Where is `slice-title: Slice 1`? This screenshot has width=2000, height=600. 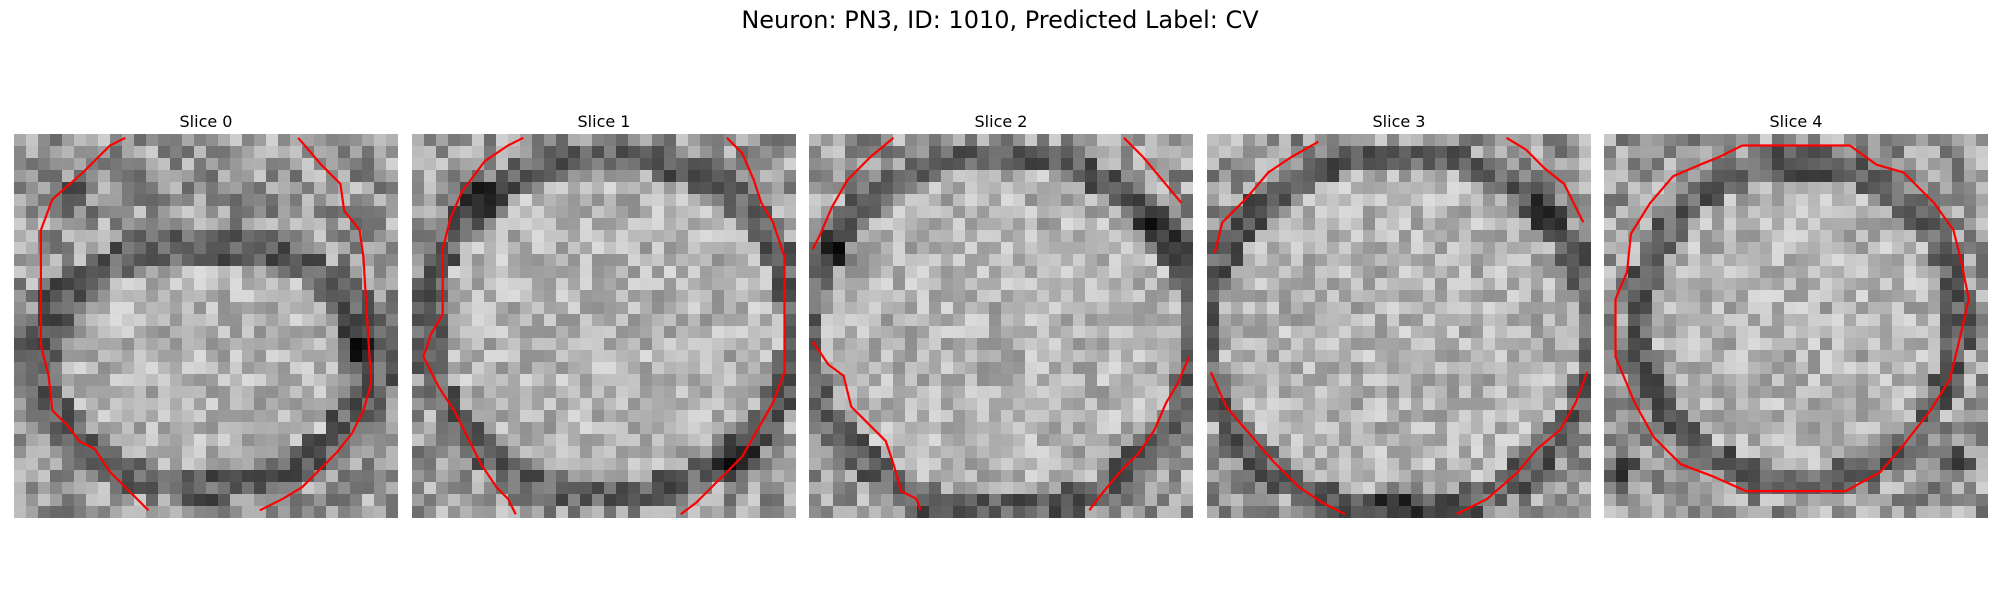 slice-title: Slice 1 is located at coordinates (604, 121).